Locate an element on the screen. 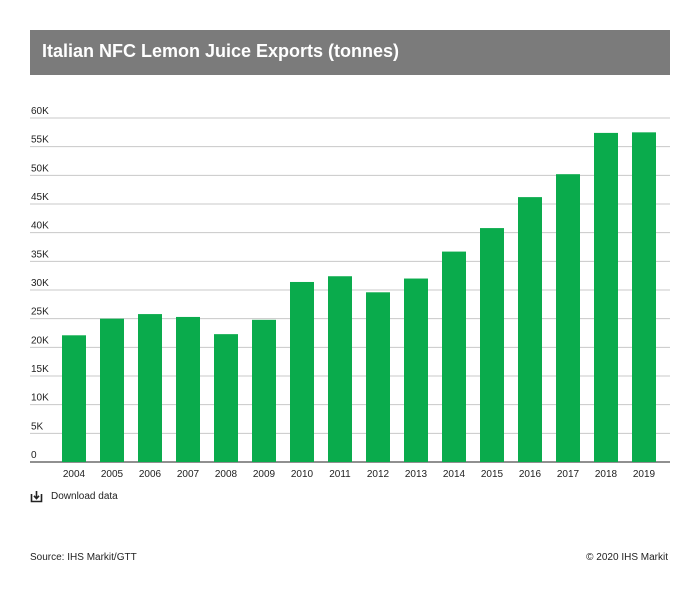  x-tick-label: 2014 is located at coordinates (454, 474).